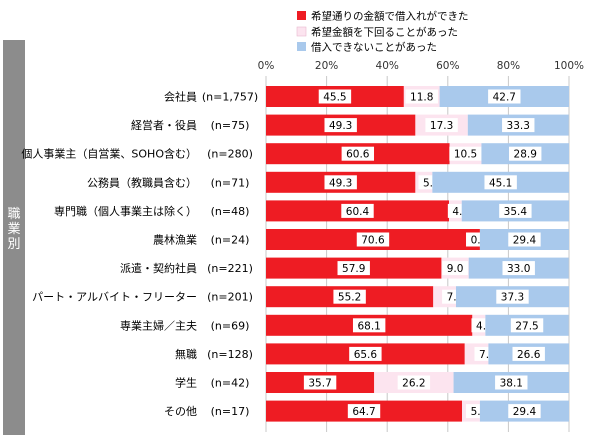  I want to click on data-label: 38.1, so click(511, 384).